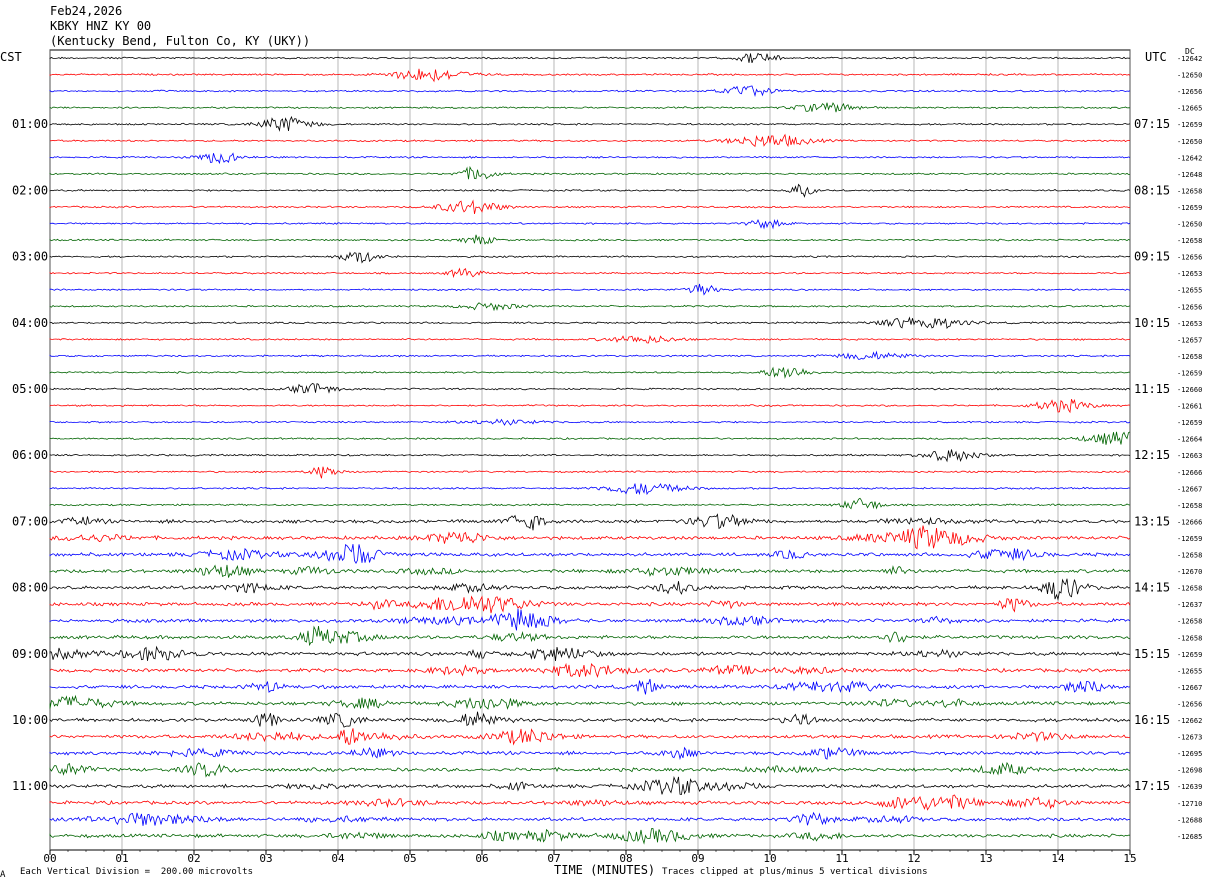 This screenshot has height=886, width=1210. What do you see at coordinates (697, 858) in the screenshot?
I see `x-tick-label: 09` at bounding box center [697, 858].